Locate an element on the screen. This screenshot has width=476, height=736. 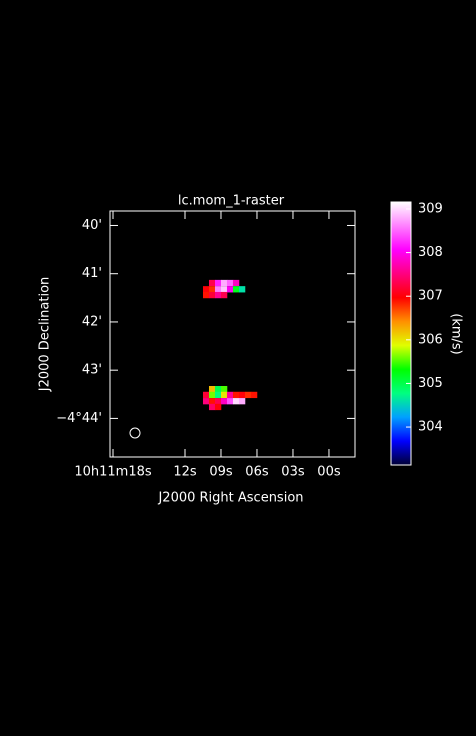
x-tick-label: 10h11m18s is located at coordinates (113, 472).